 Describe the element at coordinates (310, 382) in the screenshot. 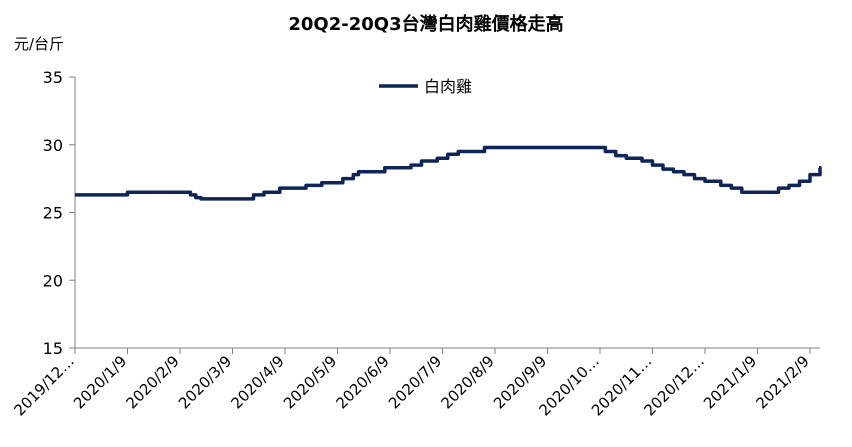

I see `x-tick-label: 2020/5/9` at that location.